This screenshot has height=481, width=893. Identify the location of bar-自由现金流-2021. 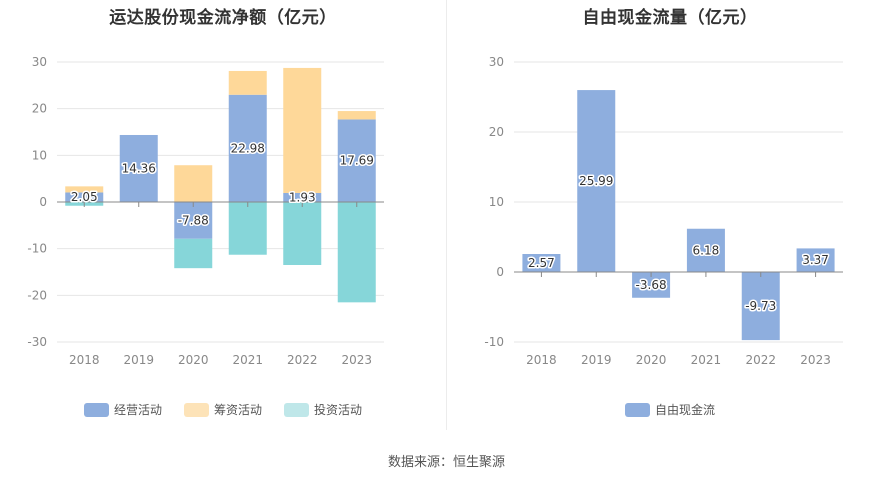
(705, 250).